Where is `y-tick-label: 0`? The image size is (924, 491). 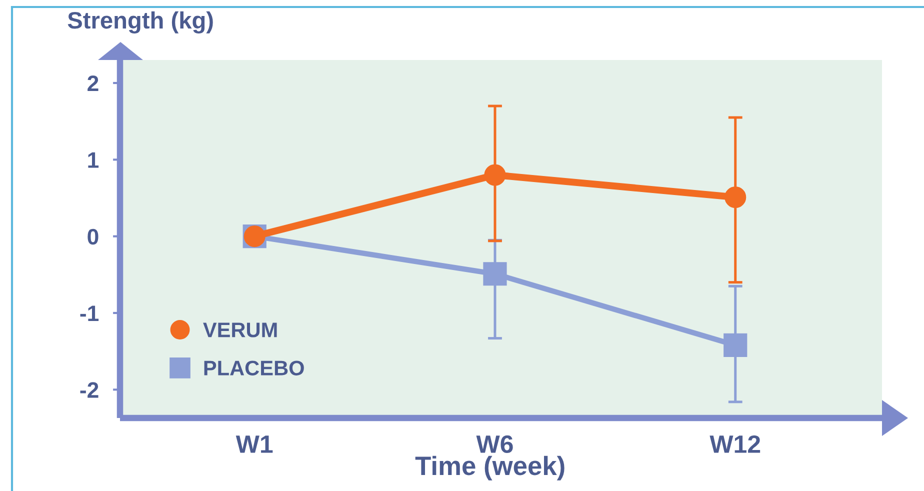 y-tick-label: 0 is located at coordinates (93, 236).